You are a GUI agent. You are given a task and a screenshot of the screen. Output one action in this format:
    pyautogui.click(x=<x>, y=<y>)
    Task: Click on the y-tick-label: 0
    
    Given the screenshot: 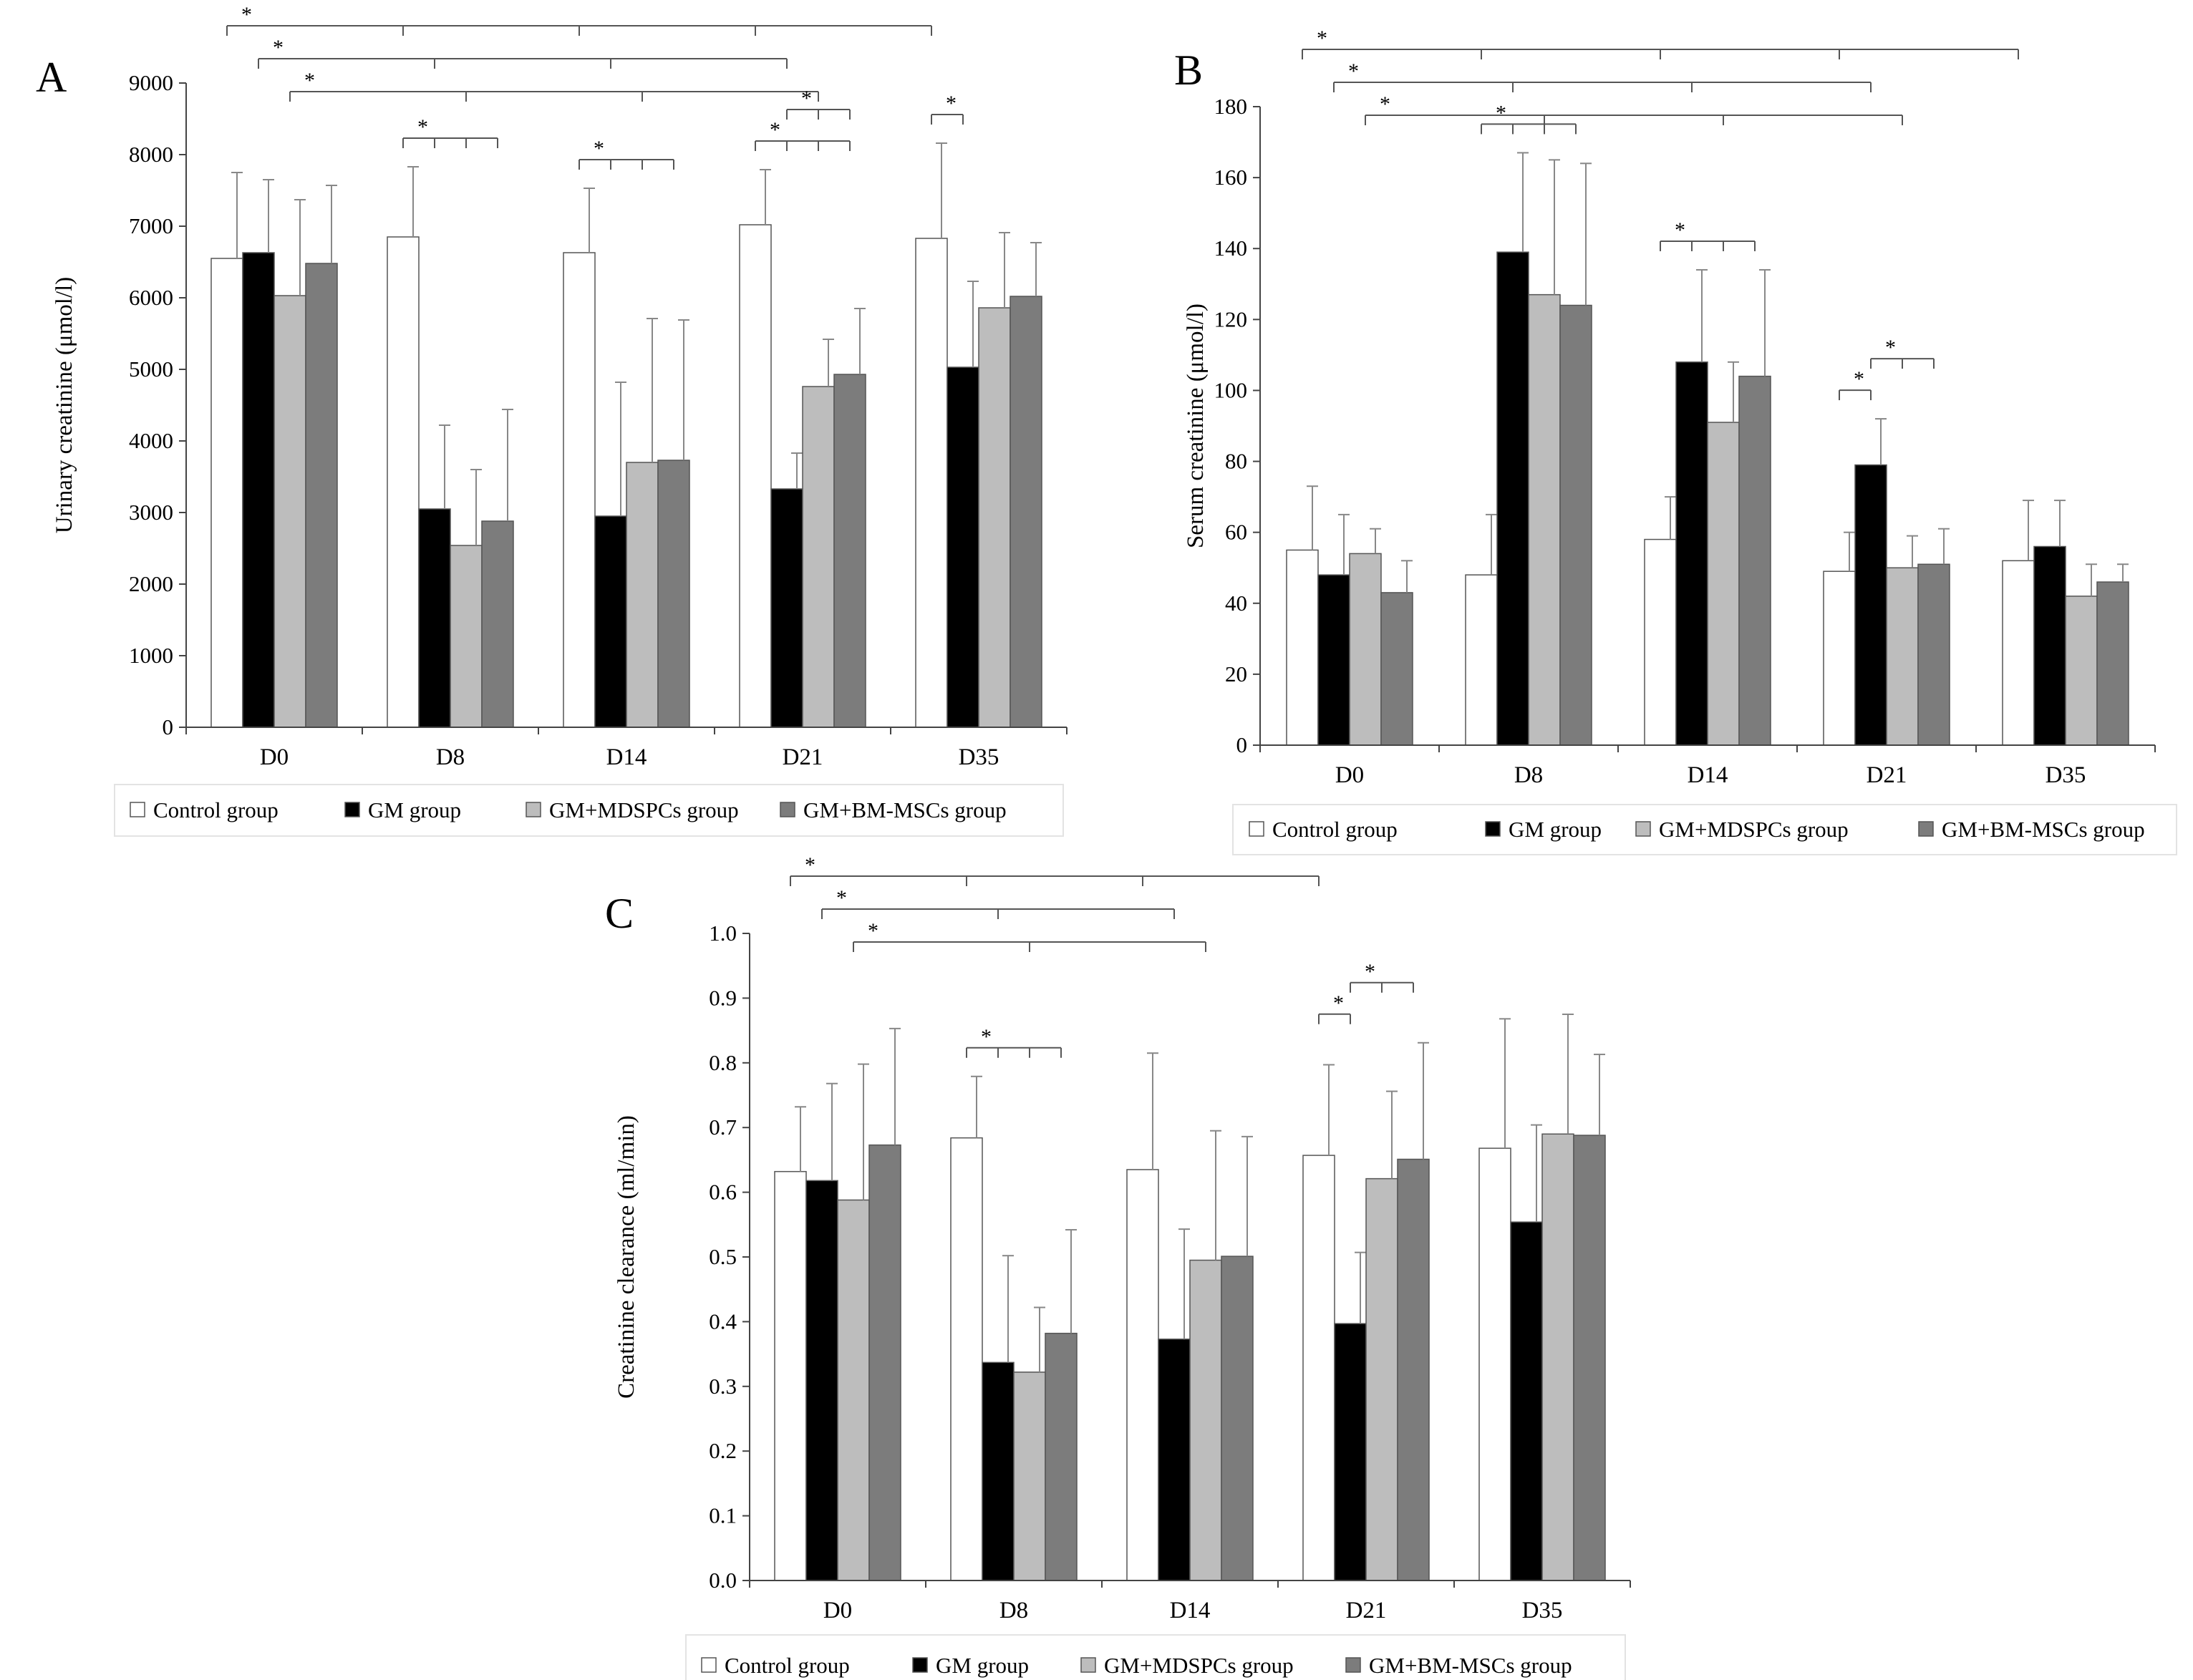 What is the action you would take?
    pyautogui.click(x=168, y=726)
    